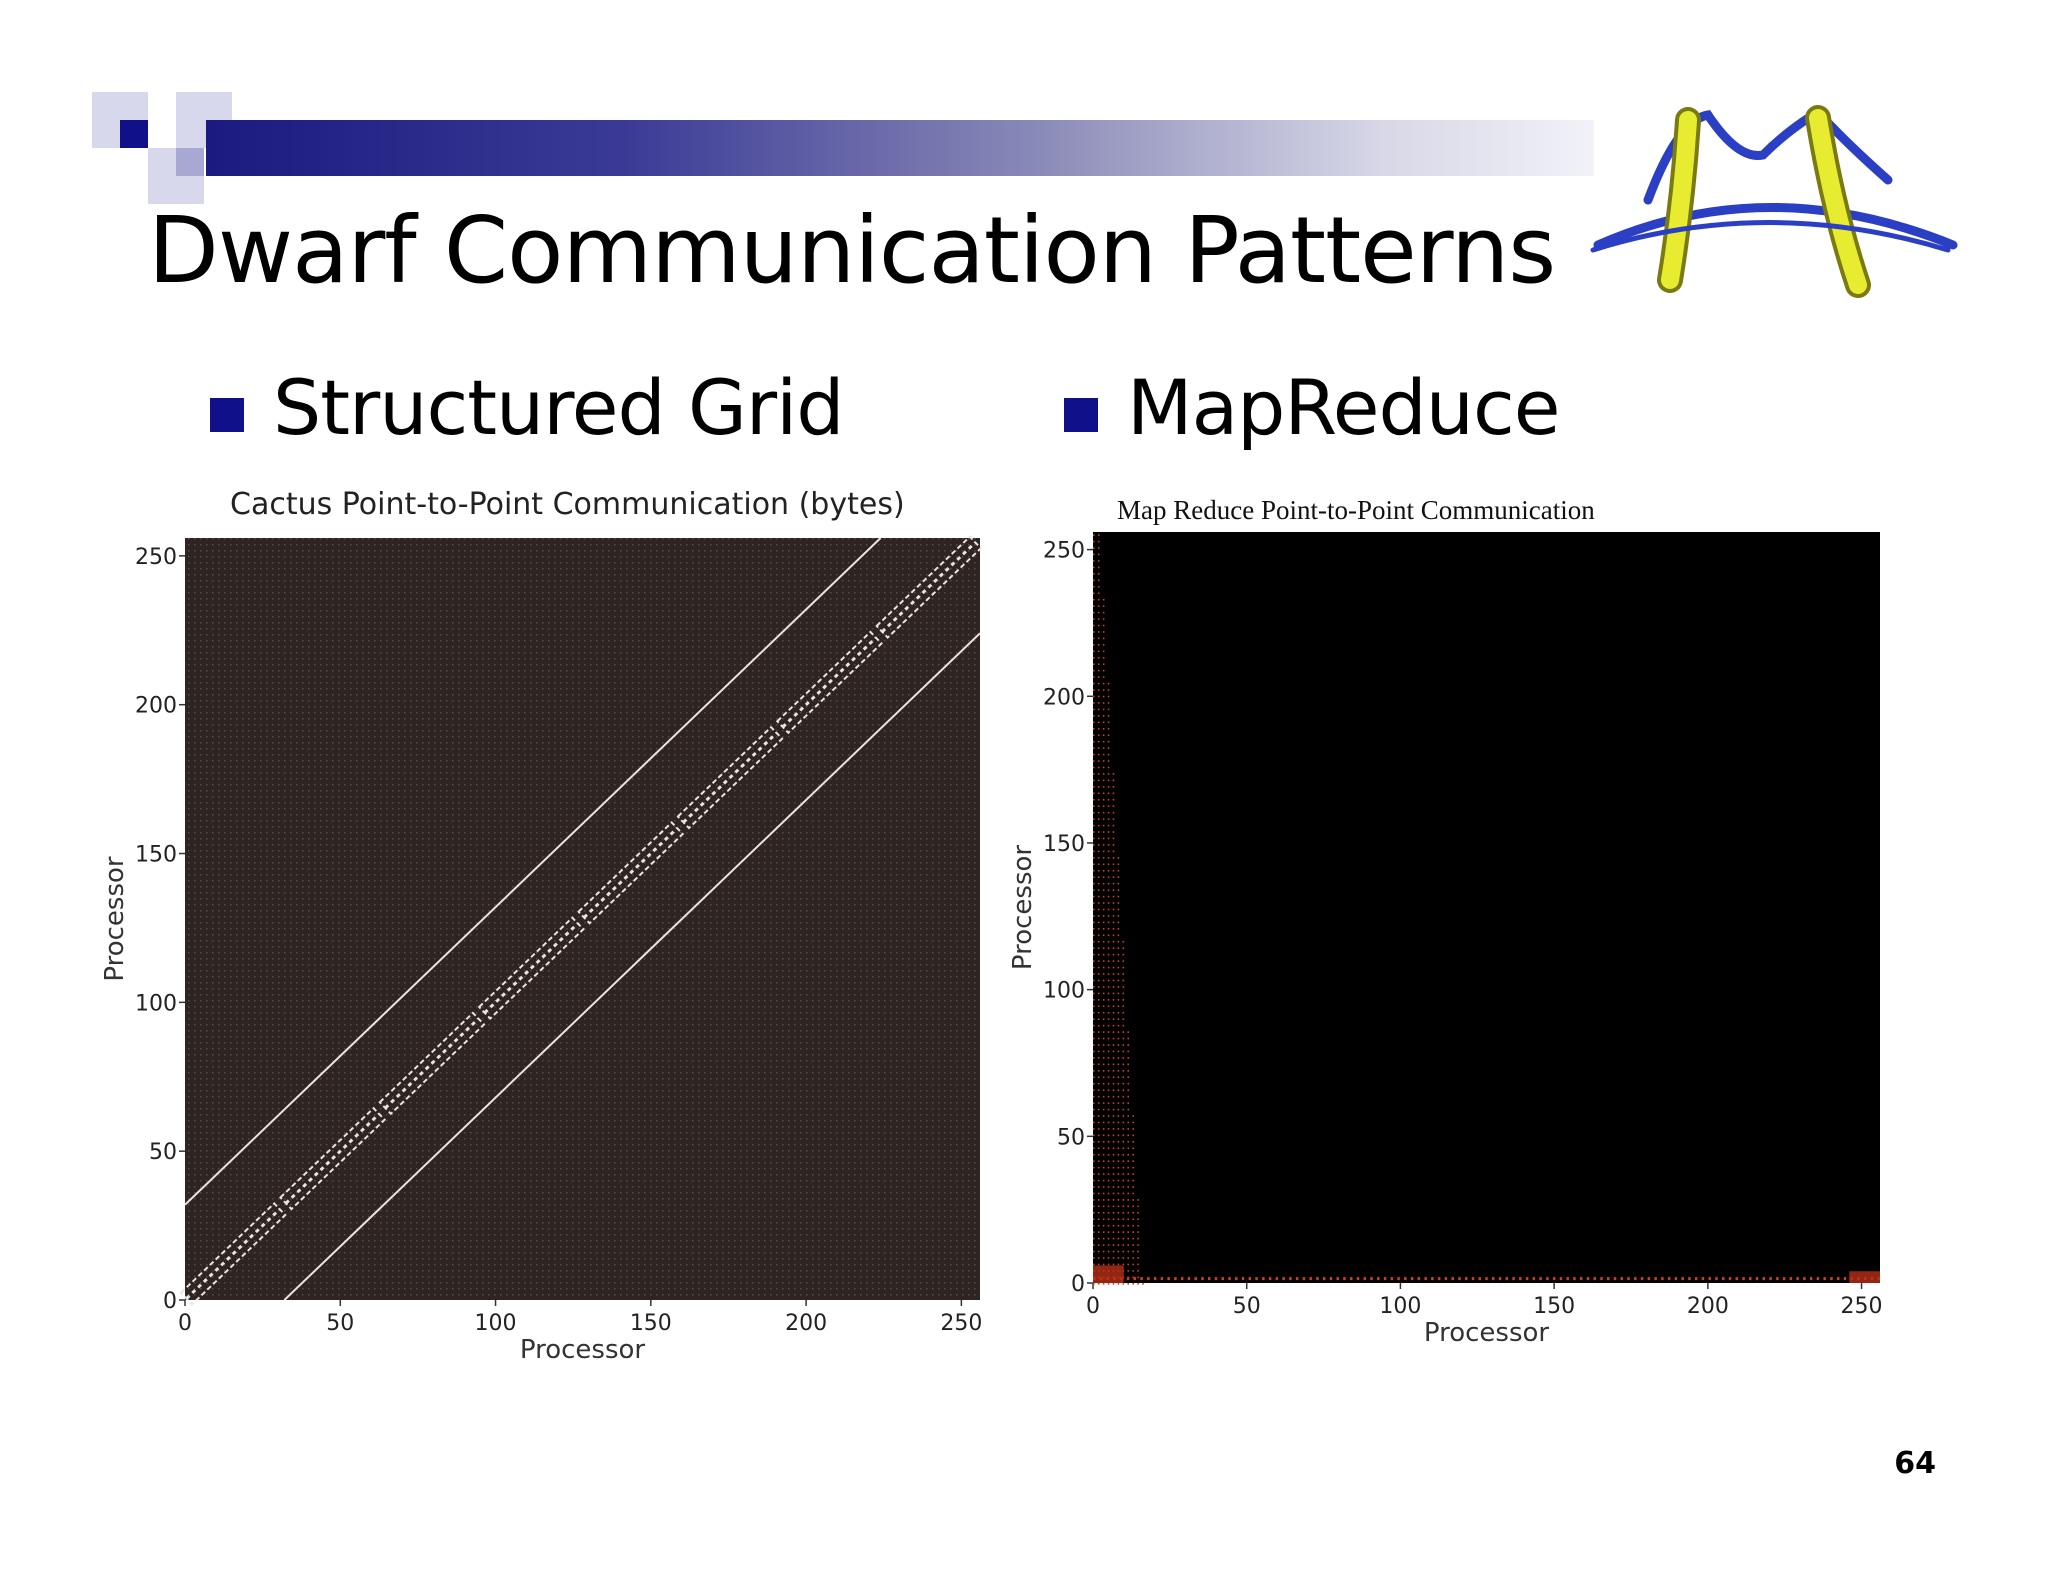  Describe the element at coordinates (1554, 1306) in the screenshot. I see `x-tick-label: 150` at that location.